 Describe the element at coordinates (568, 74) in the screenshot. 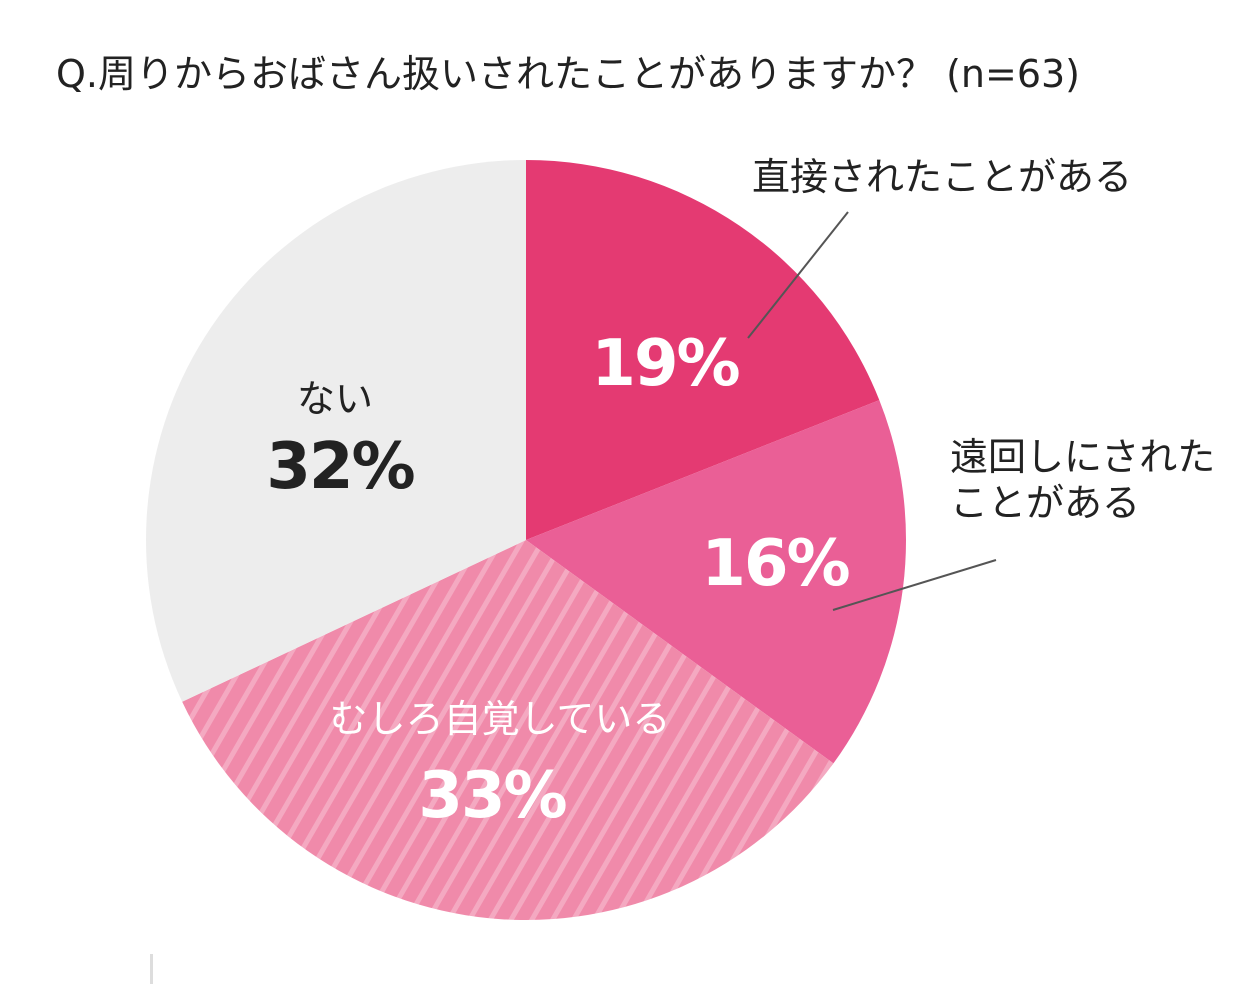

I see `chart-title: Q.周りからおばさん扱いされたことがありますか？ (n=63)` at that location.